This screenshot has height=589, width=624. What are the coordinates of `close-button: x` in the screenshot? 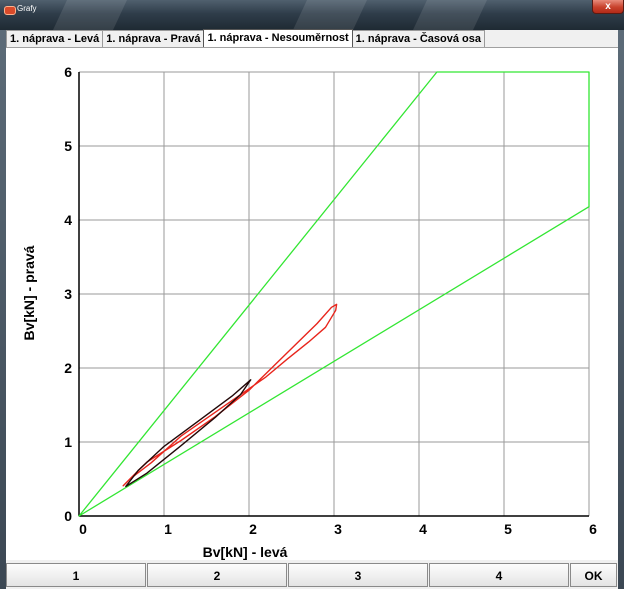 It's located at (608, 7).